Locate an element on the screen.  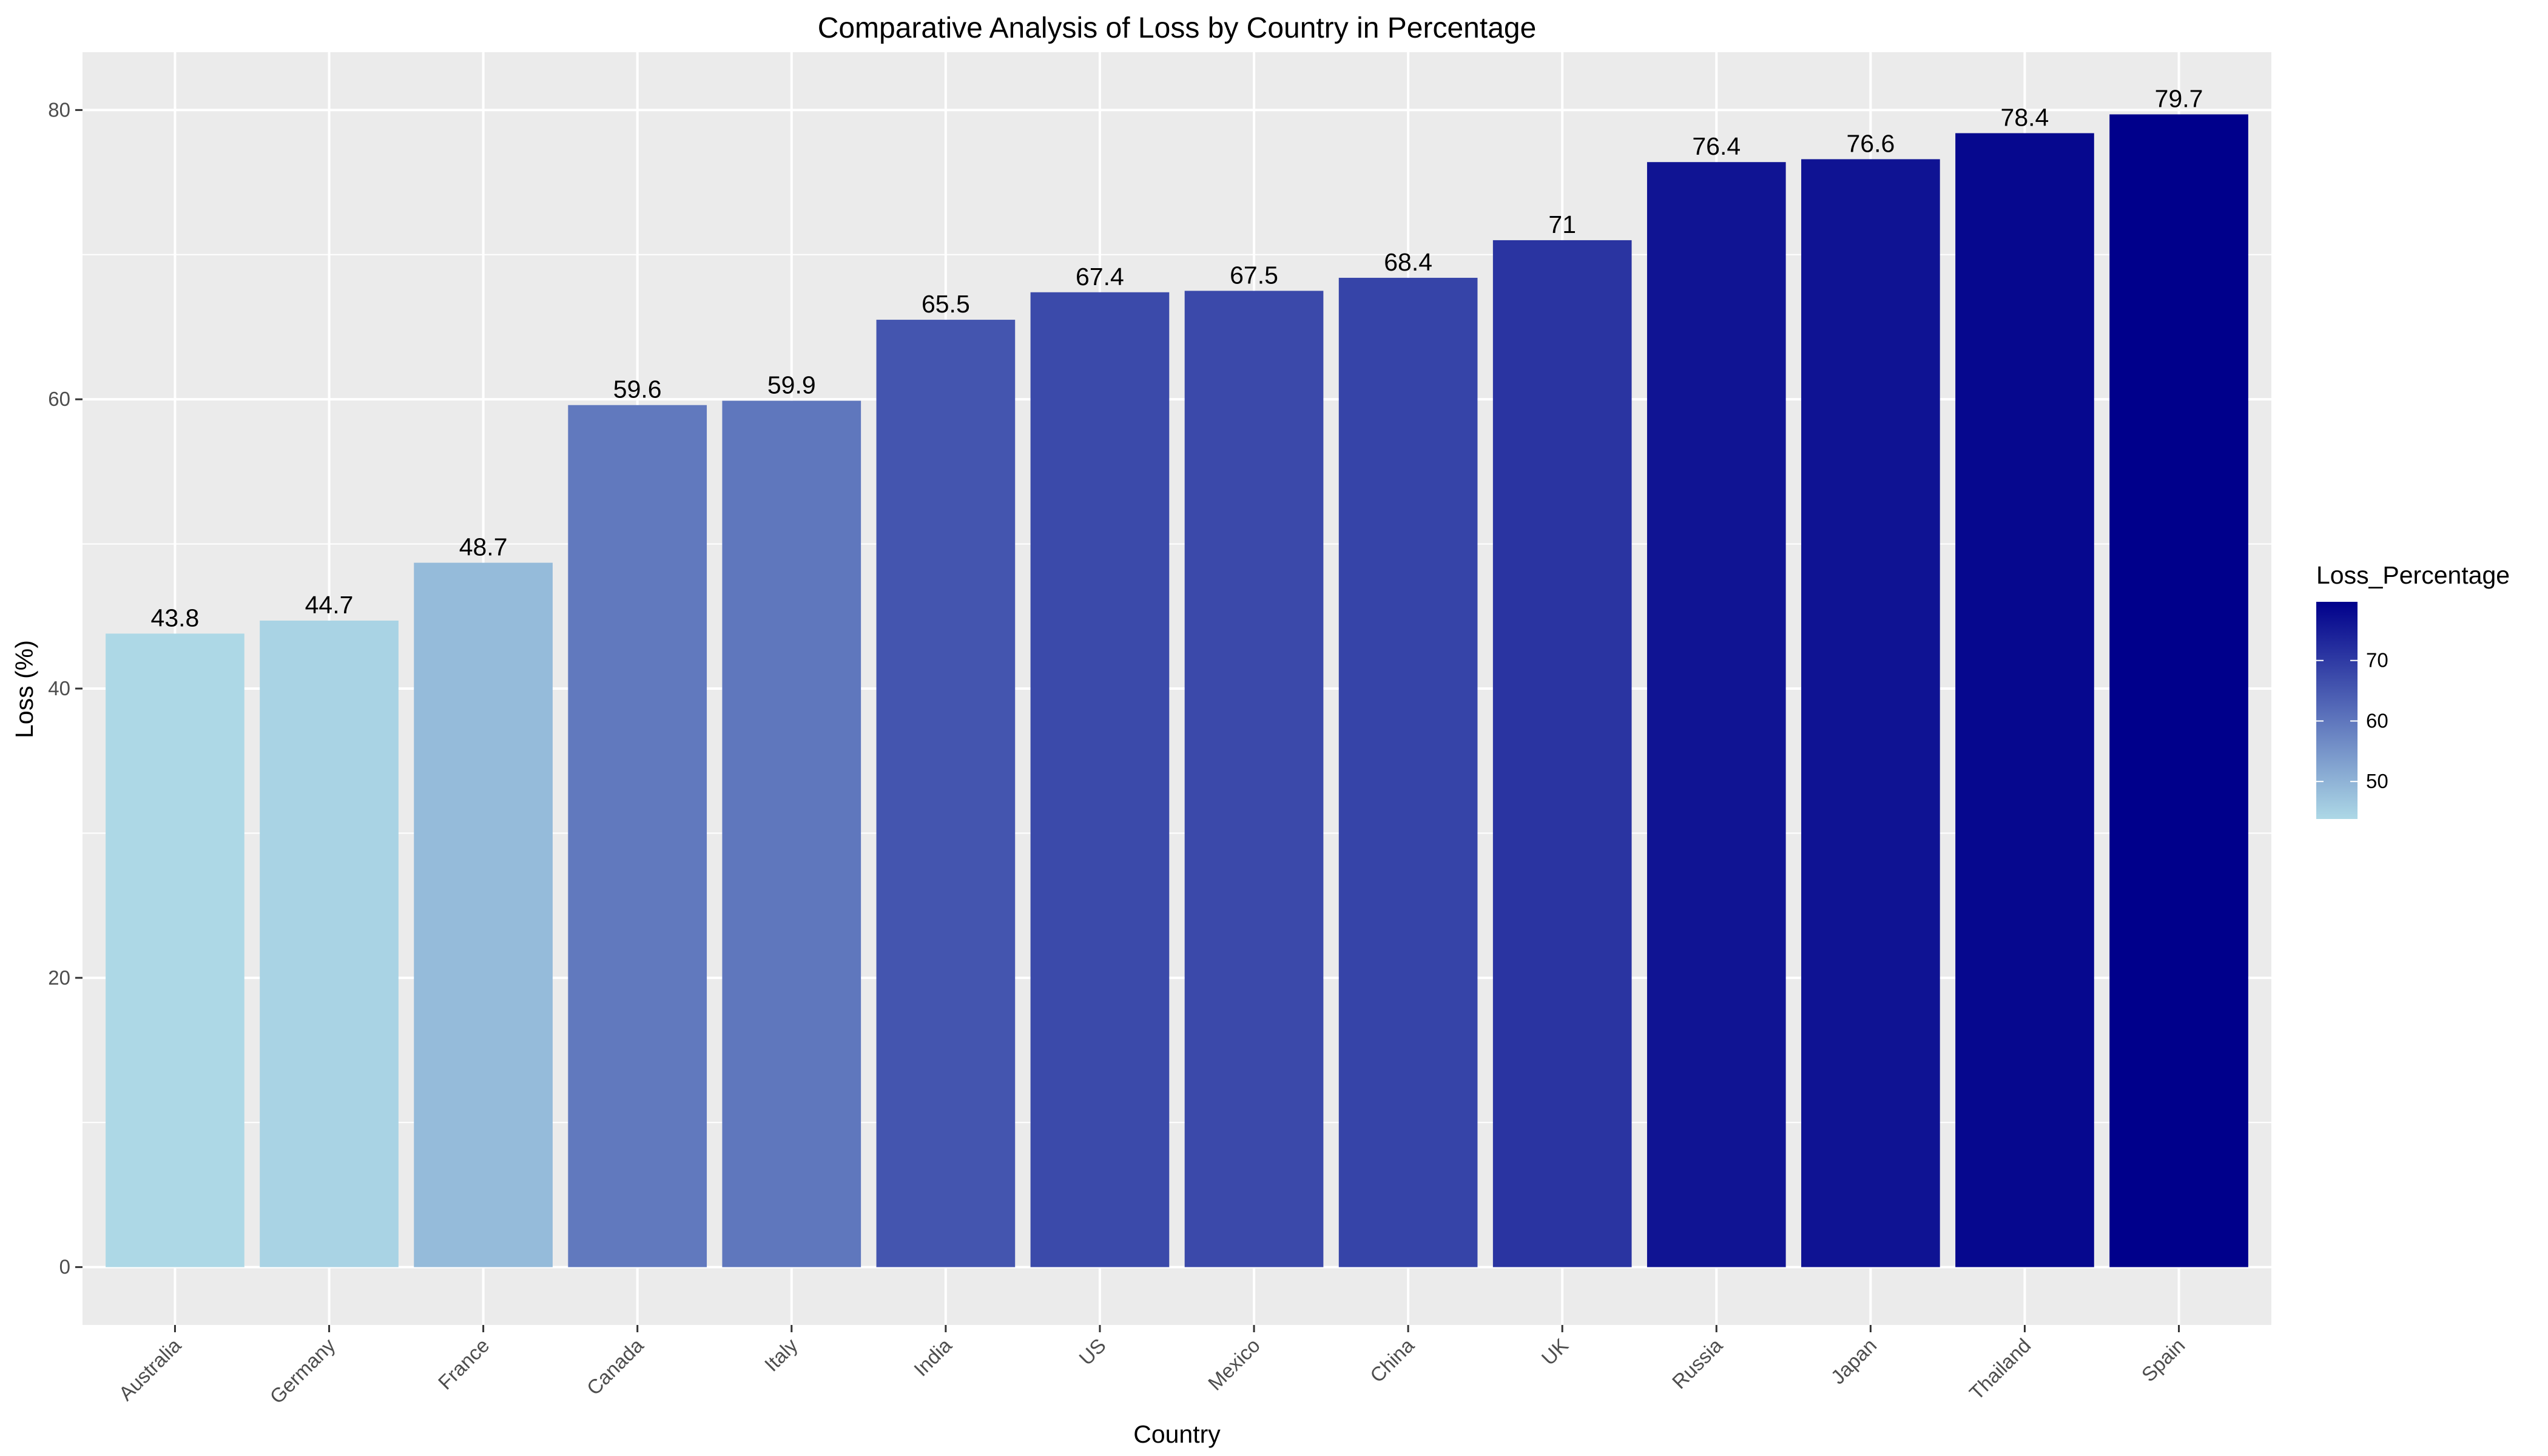
x-tick-label: China is located at coordinates (1392, 1360).